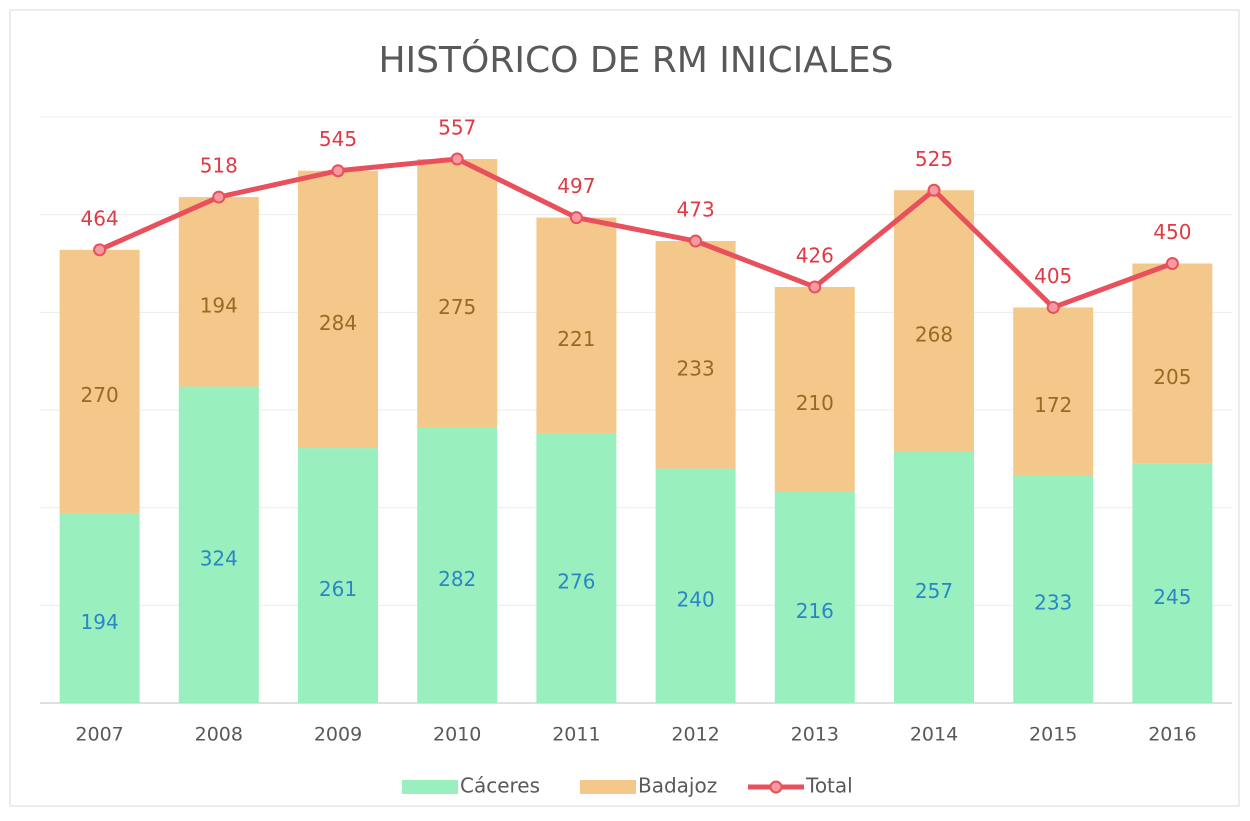 This screenshot has height=821, width=1250. What do you see at coordinates (815, 611) in the screenshot?
I see `data-label: 216` at bounding box center [815, 611].